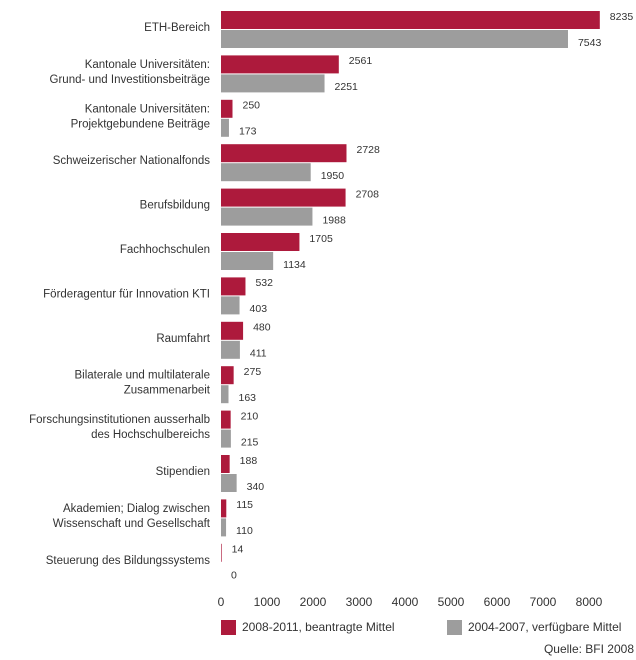 The height and width of the screenshot is (660, 636). What do you see at coordinates (258, 354) in the screenshot?
I see `value-label: 411` at bounding box center [258, 354].